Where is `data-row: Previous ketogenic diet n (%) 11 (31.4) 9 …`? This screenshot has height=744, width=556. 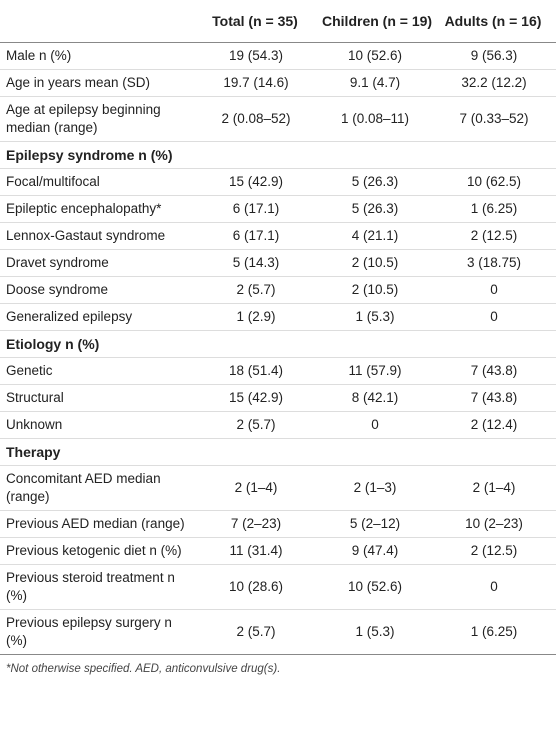 data-row: Previous ketogenic diet n (%) 11 (31.4) 9 … is located at coordinates (278, 551).